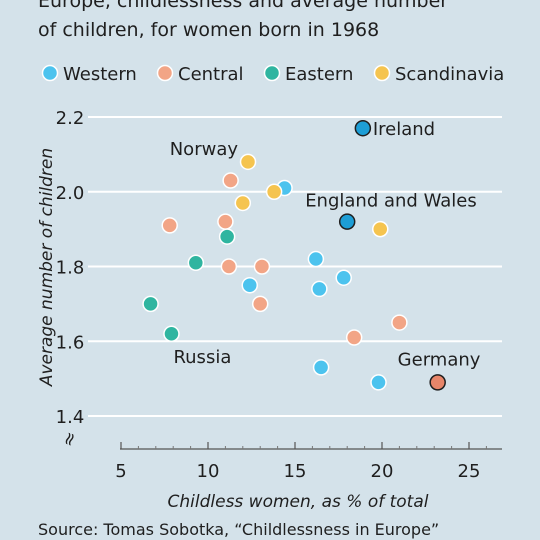 The image size is (540, 540). Describe the element at coordinates (70, 342) in the screenshot. I see `y-tick-label: 1.6` at that location.